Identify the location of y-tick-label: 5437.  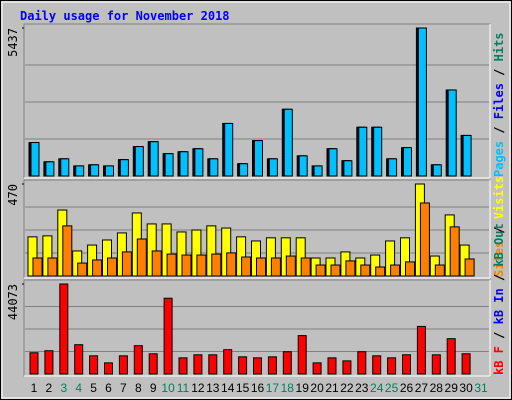
(13, 42).